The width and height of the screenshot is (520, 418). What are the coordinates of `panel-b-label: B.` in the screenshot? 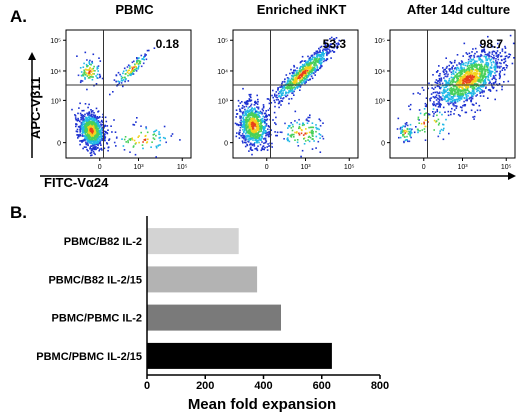 It's located at (18, 212).